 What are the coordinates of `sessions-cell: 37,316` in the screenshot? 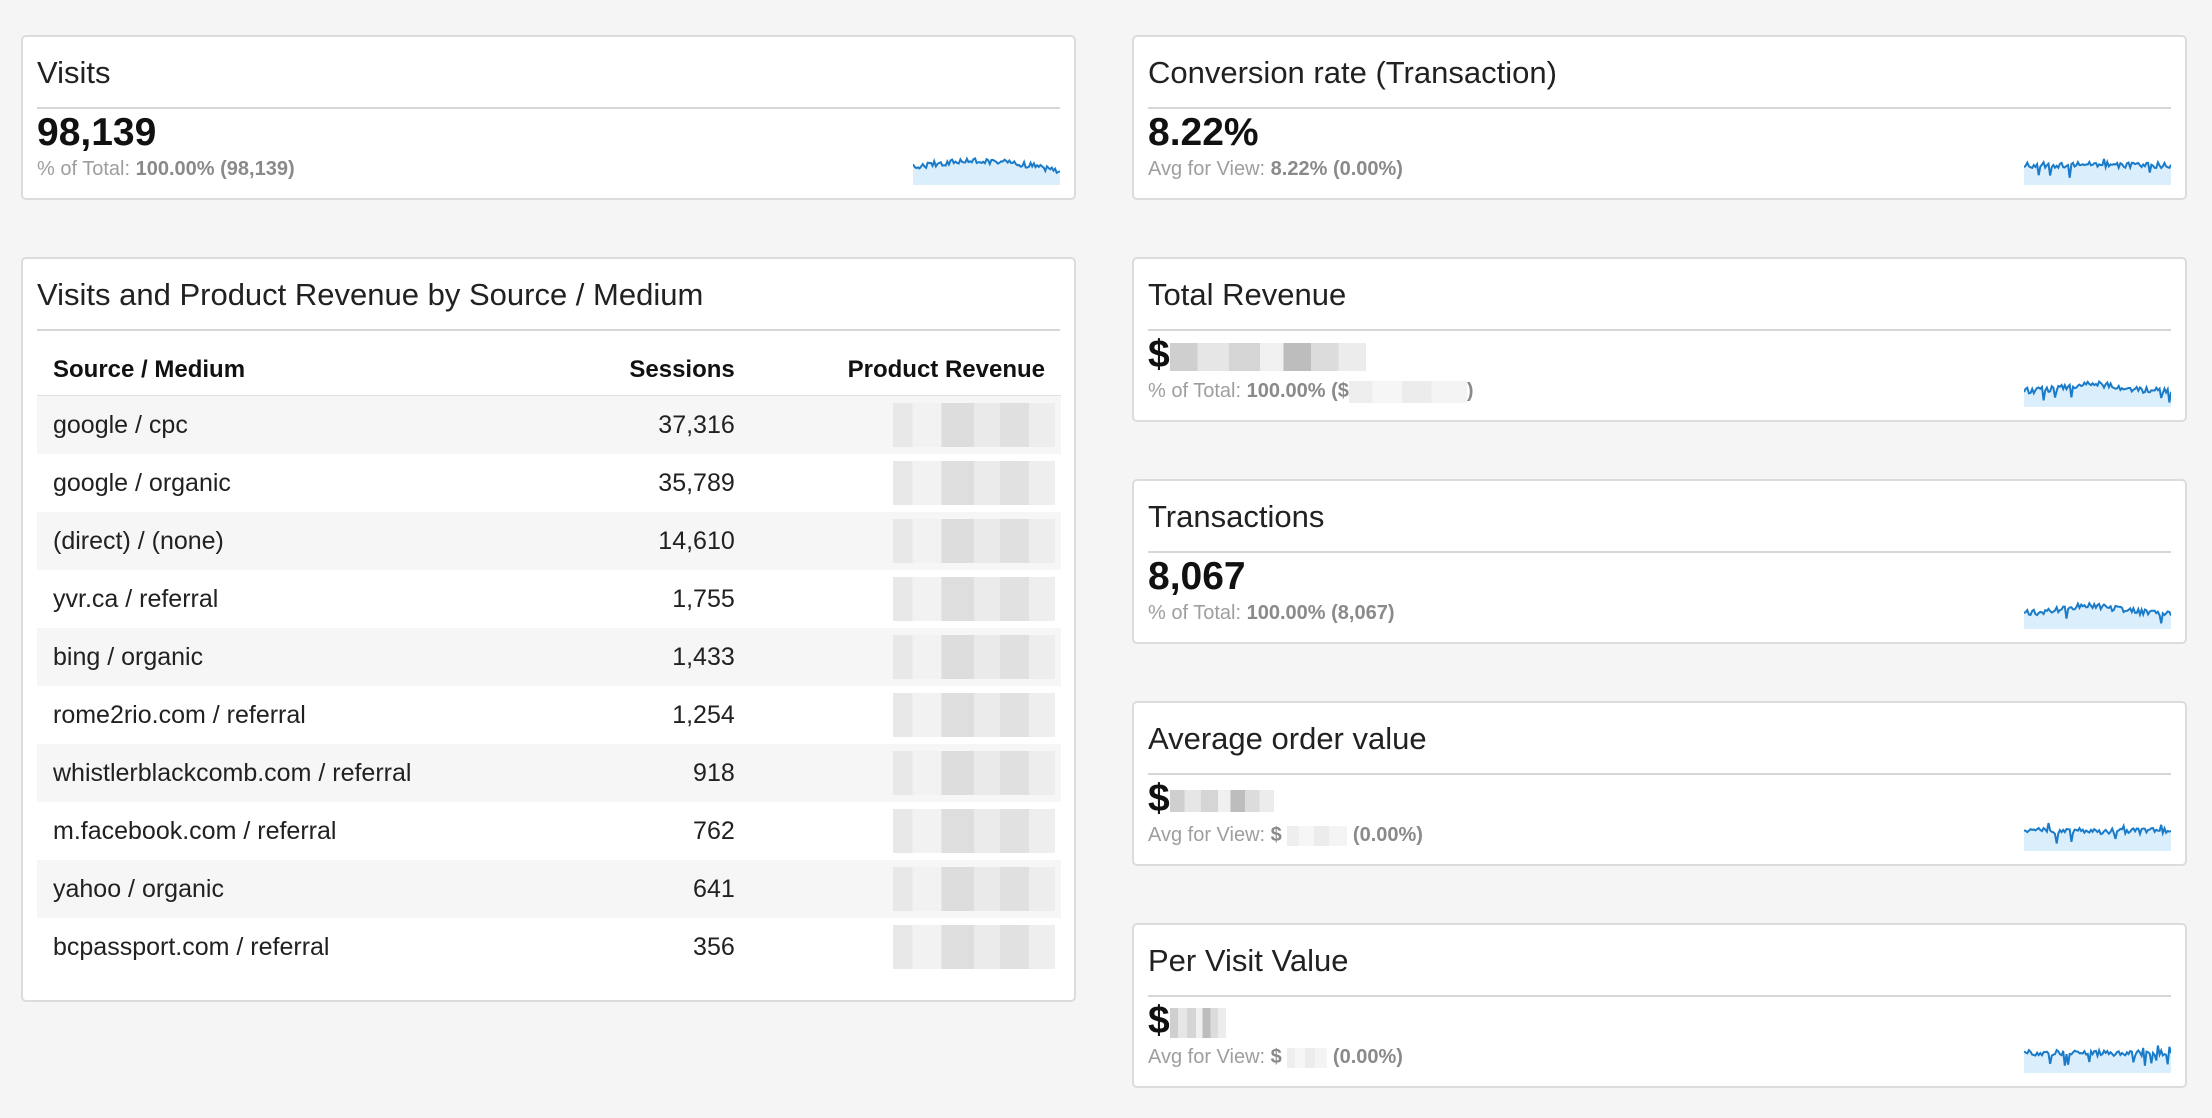 It's located at (657, 424).